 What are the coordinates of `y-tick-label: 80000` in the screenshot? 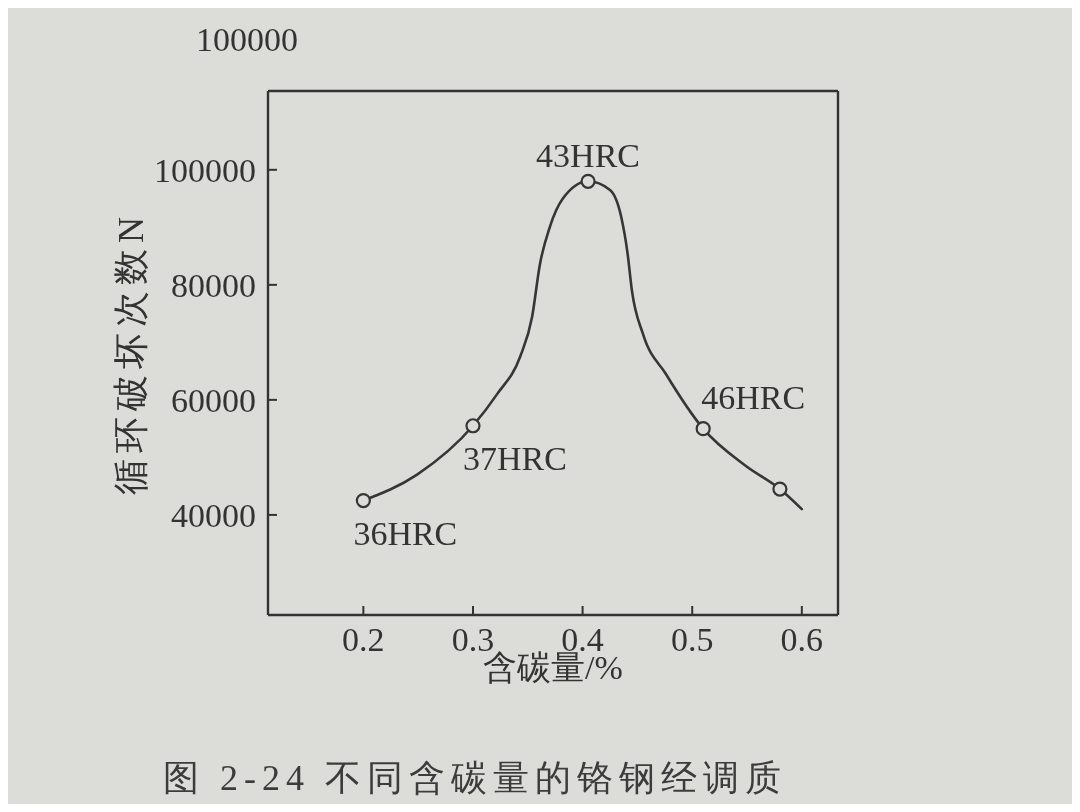 It's located at (213, 285).